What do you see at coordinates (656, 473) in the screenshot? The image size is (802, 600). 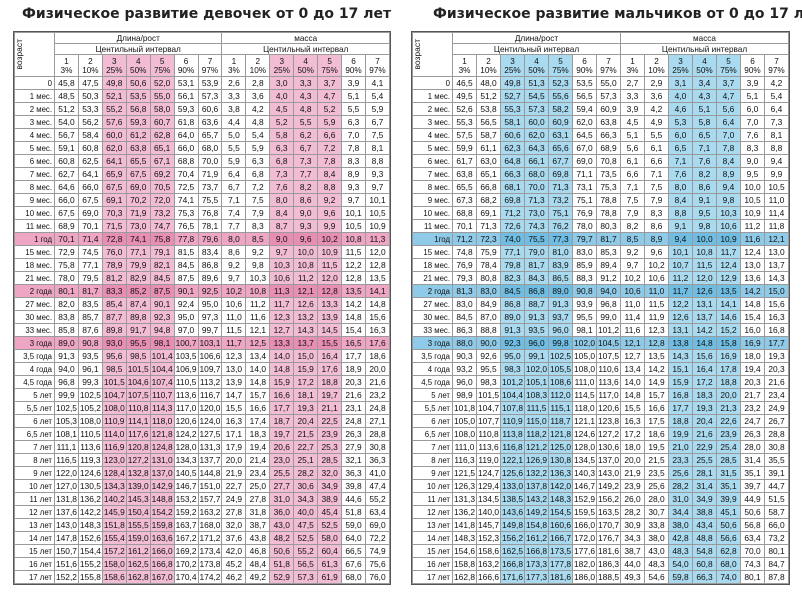 I see `weight-cell: 23,5` at bounding box center [656, 473].